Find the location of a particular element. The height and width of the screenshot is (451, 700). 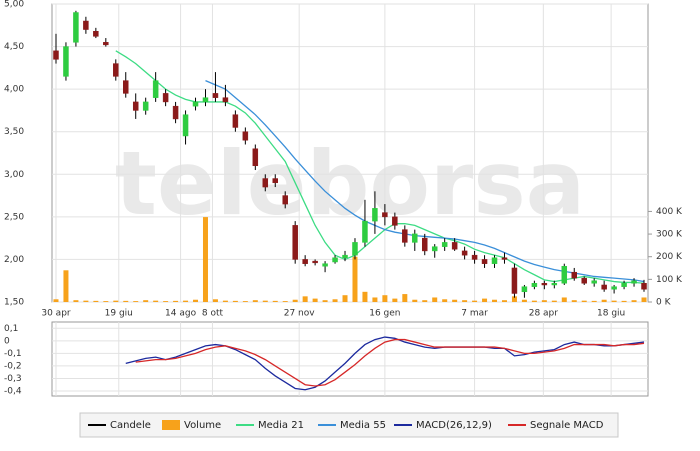

legend-swatch is located at coordinates (171, 425).